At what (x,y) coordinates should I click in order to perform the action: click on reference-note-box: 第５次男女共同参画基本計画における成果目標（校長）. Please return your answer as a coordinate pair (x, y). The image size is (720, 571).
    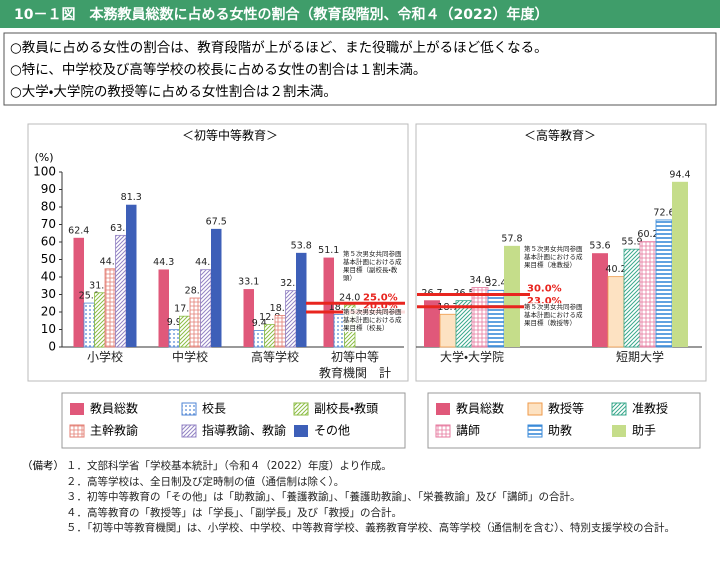
    Looking at the image, I should click on (374, 320).